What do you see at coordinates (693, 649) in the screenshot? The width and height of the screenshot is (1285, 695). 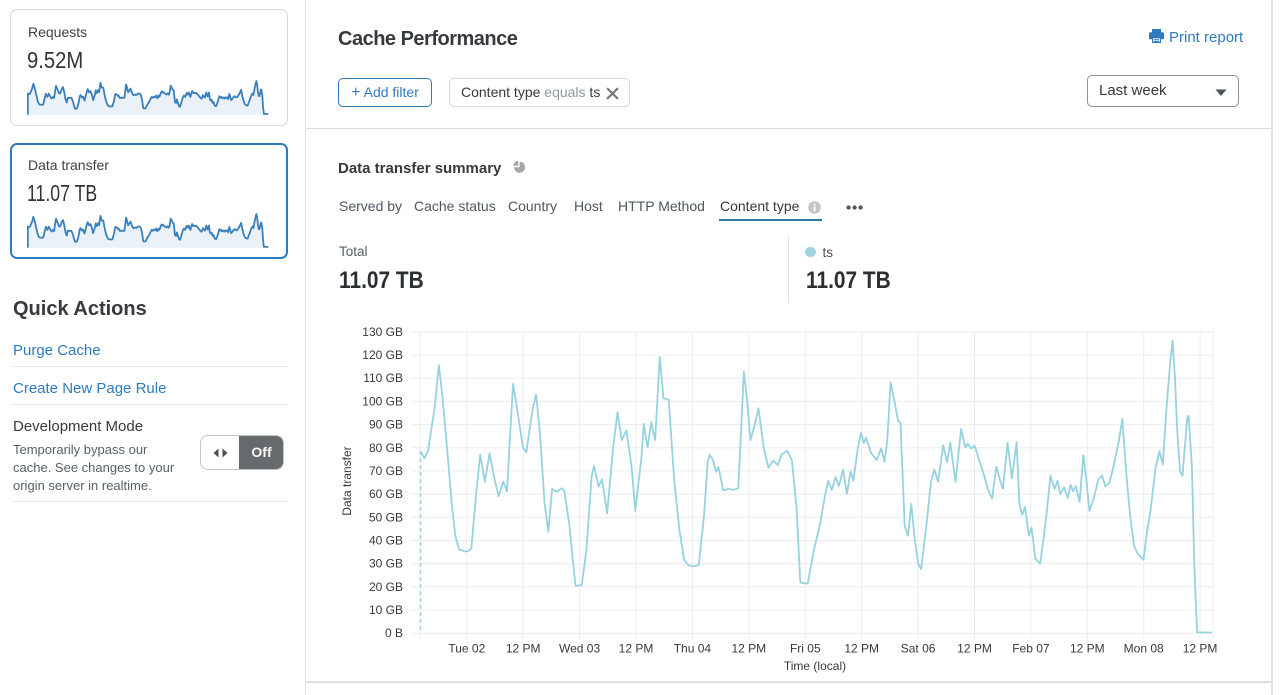 I see `svg-text: Thu 04` at bounding box center [693, 649].